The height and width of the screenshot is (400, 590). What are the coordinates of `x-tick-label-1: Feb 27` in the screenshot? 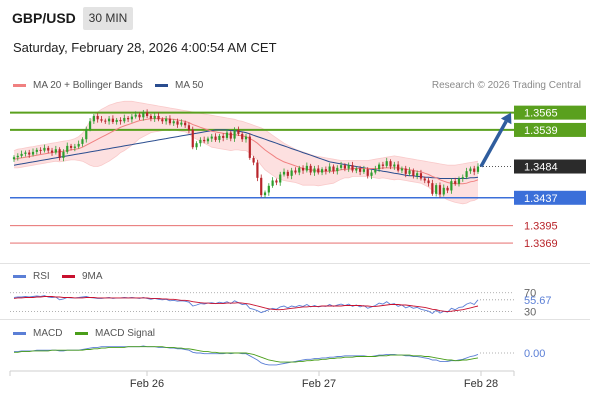 It's located at (319, 384).